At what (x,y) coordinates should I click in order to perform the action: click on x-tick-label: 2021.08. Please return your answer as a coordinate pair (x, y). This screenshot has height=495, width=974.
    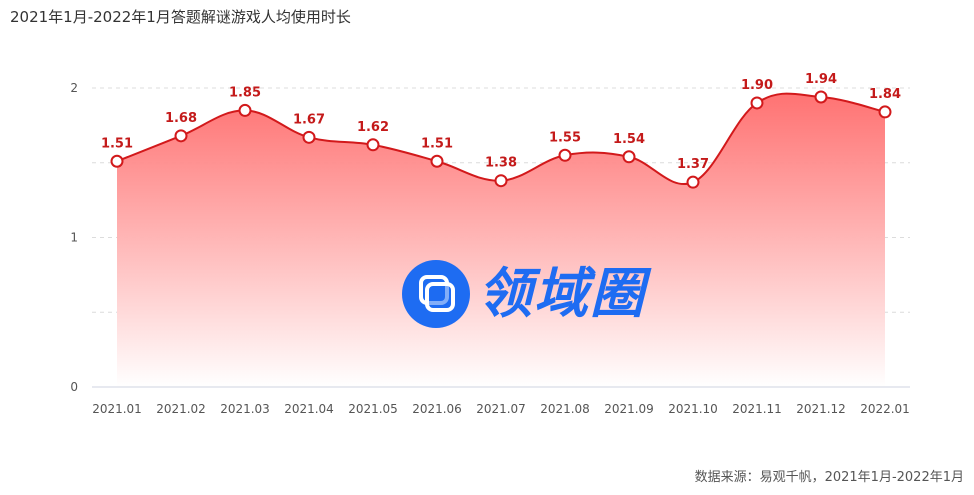
    Looking at the image, I should click on (565, 409).